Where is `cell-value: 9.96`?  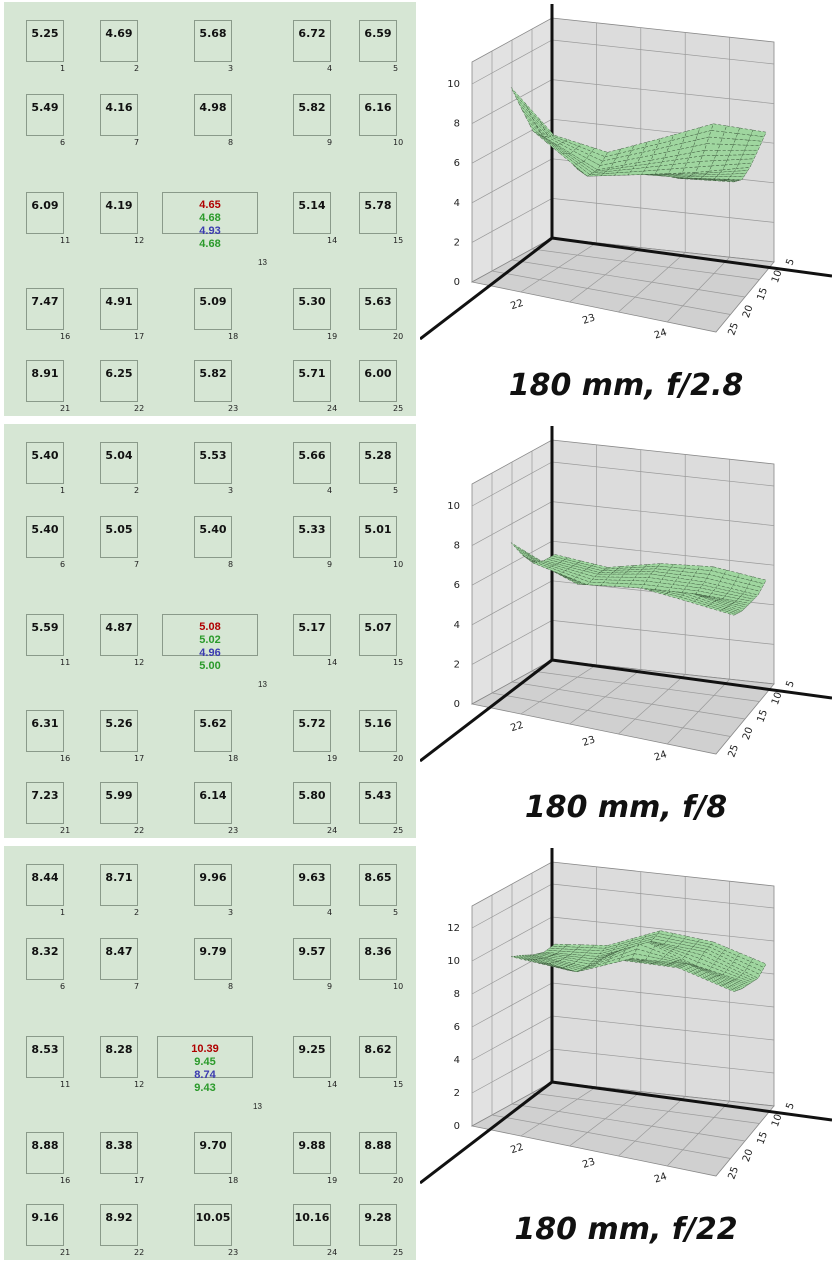
cell-value: 9.96 is located at coordinates (213, 877).